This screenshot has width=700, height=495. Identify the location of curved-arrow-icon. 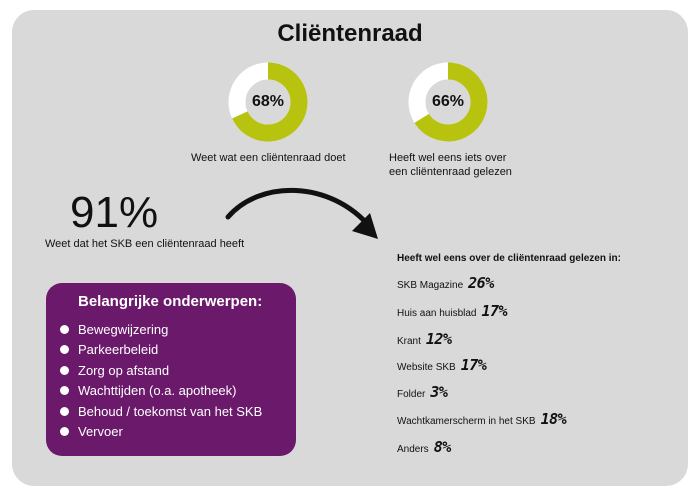
(301, 213).